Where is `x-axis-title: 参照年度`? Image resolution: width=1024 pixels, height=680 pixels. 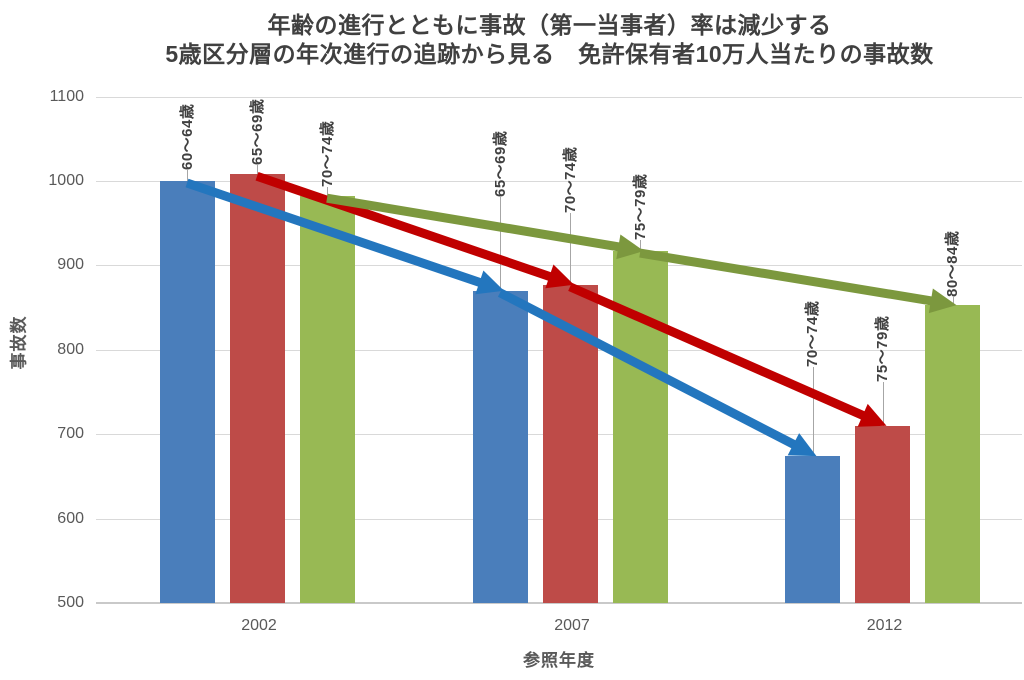
x-axis-title: 参照年度 is located at coordinates (559, 660).